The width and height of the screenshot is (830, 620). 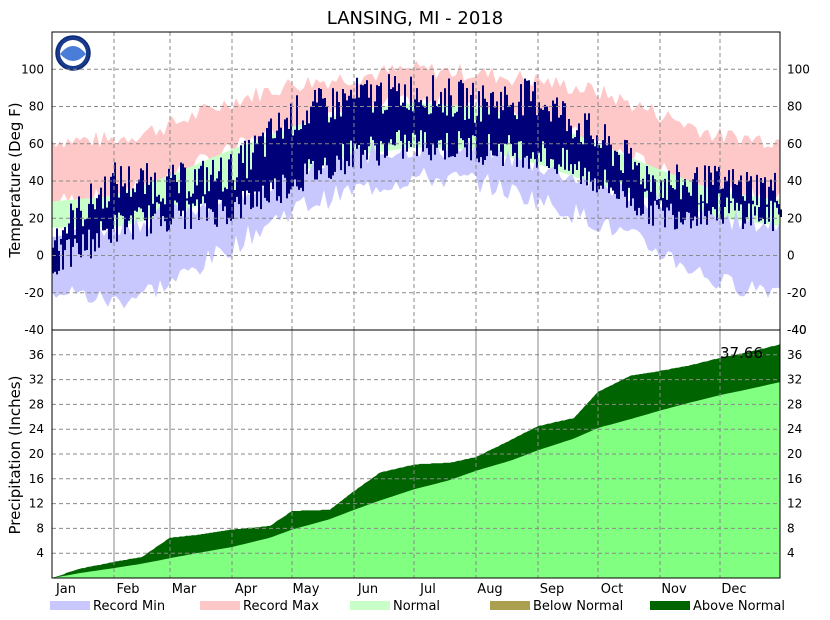 I want to click on precipitation-tick-right: 24, so click(x=794, y=429).